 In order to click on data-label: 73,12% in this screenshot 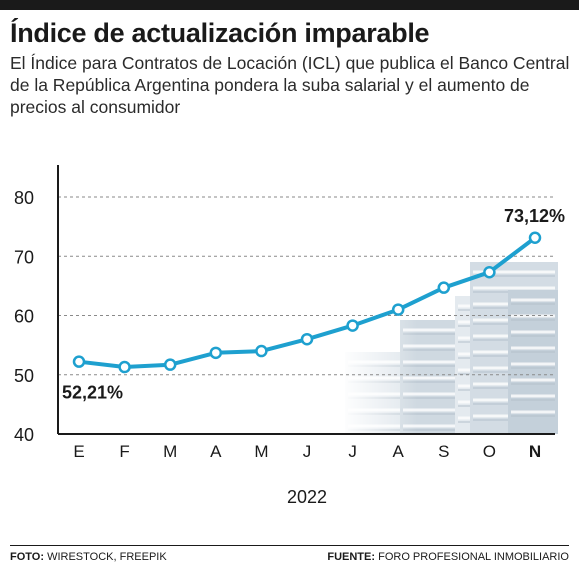, I will do `click(534, 216)`.